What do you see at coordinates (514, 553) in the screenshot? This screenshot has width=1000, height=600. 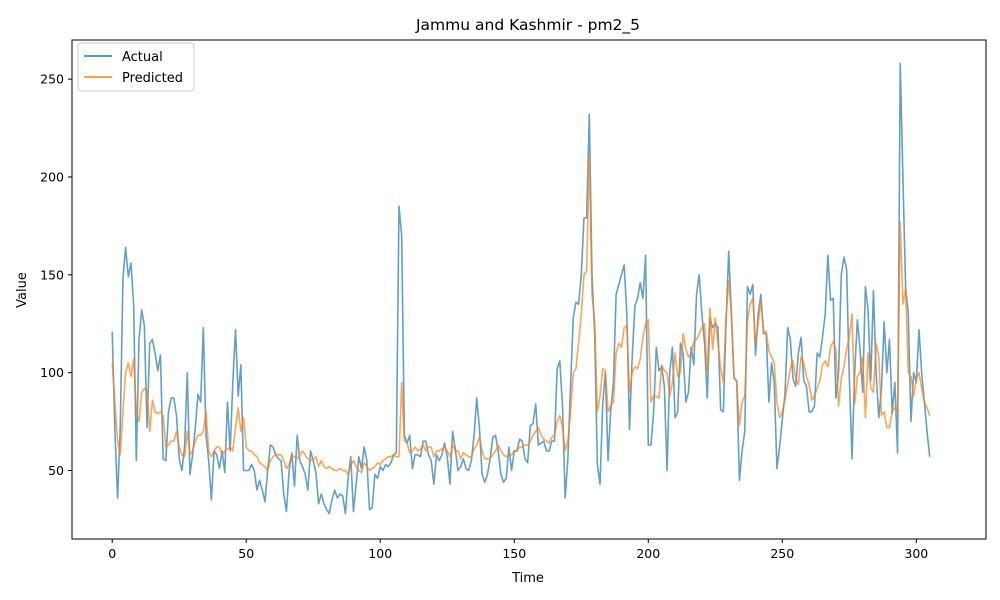 I see `x-tick-label: 150` at bounding box center [514, 553].